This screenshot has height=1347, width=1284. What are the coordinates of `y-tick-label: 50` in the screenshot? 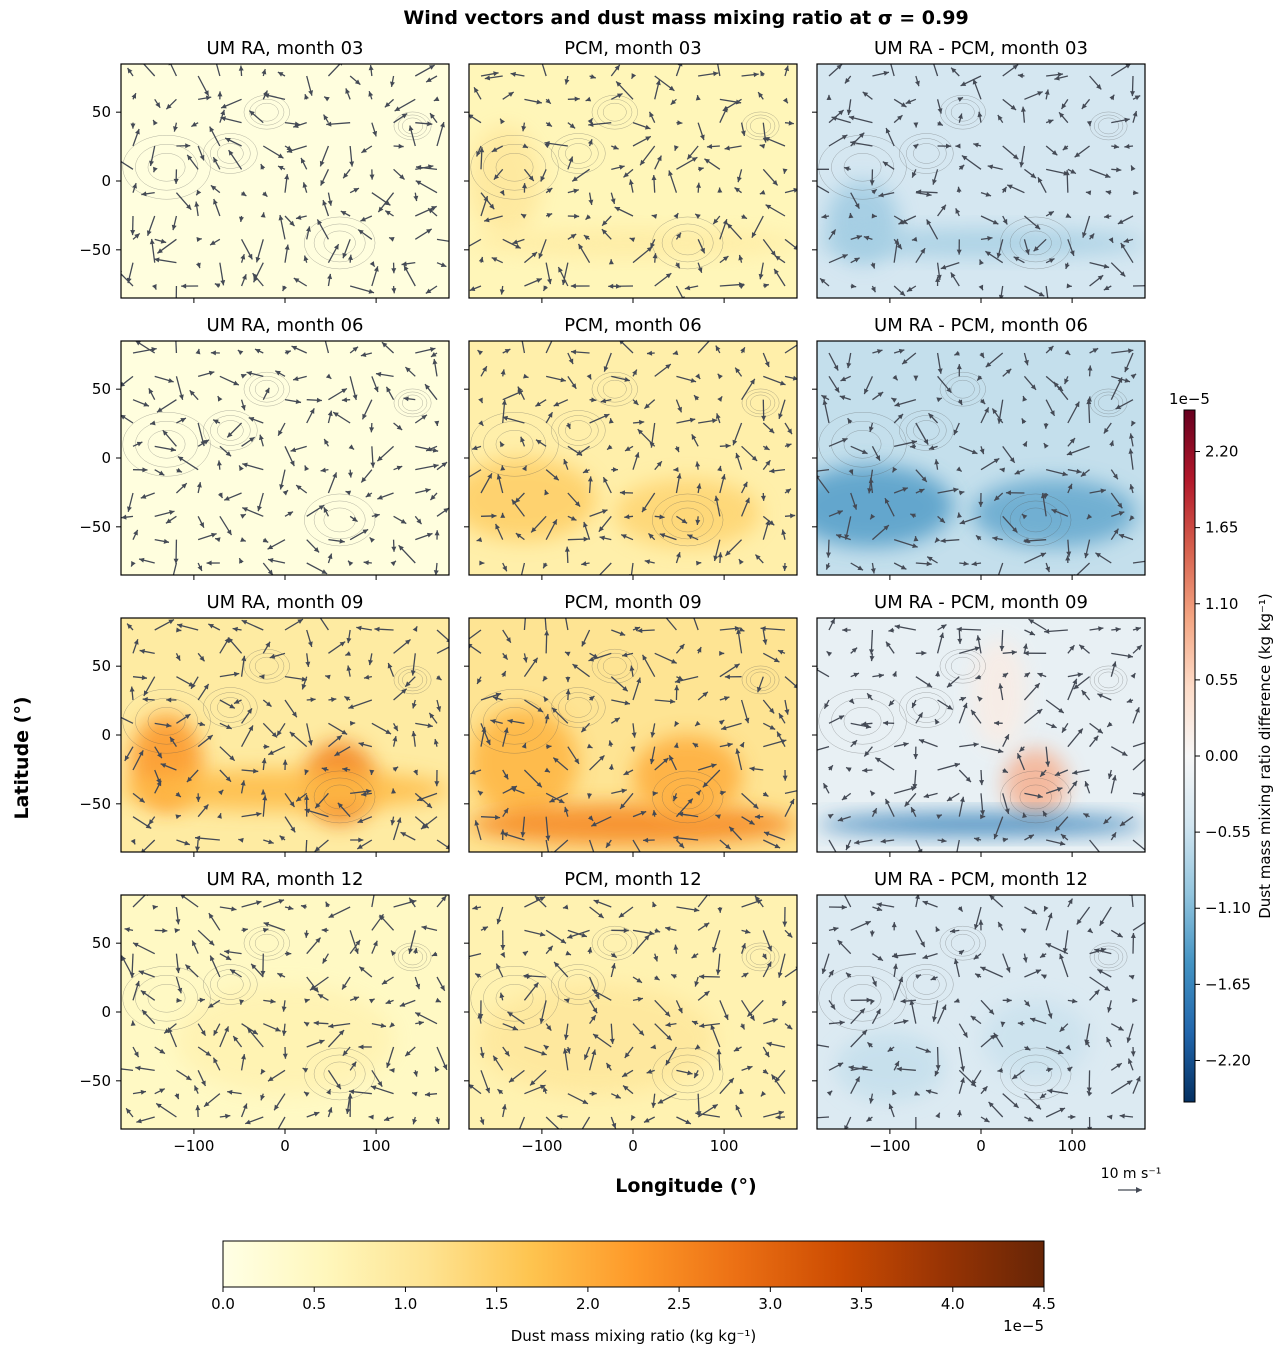 It's located at (101, 666).